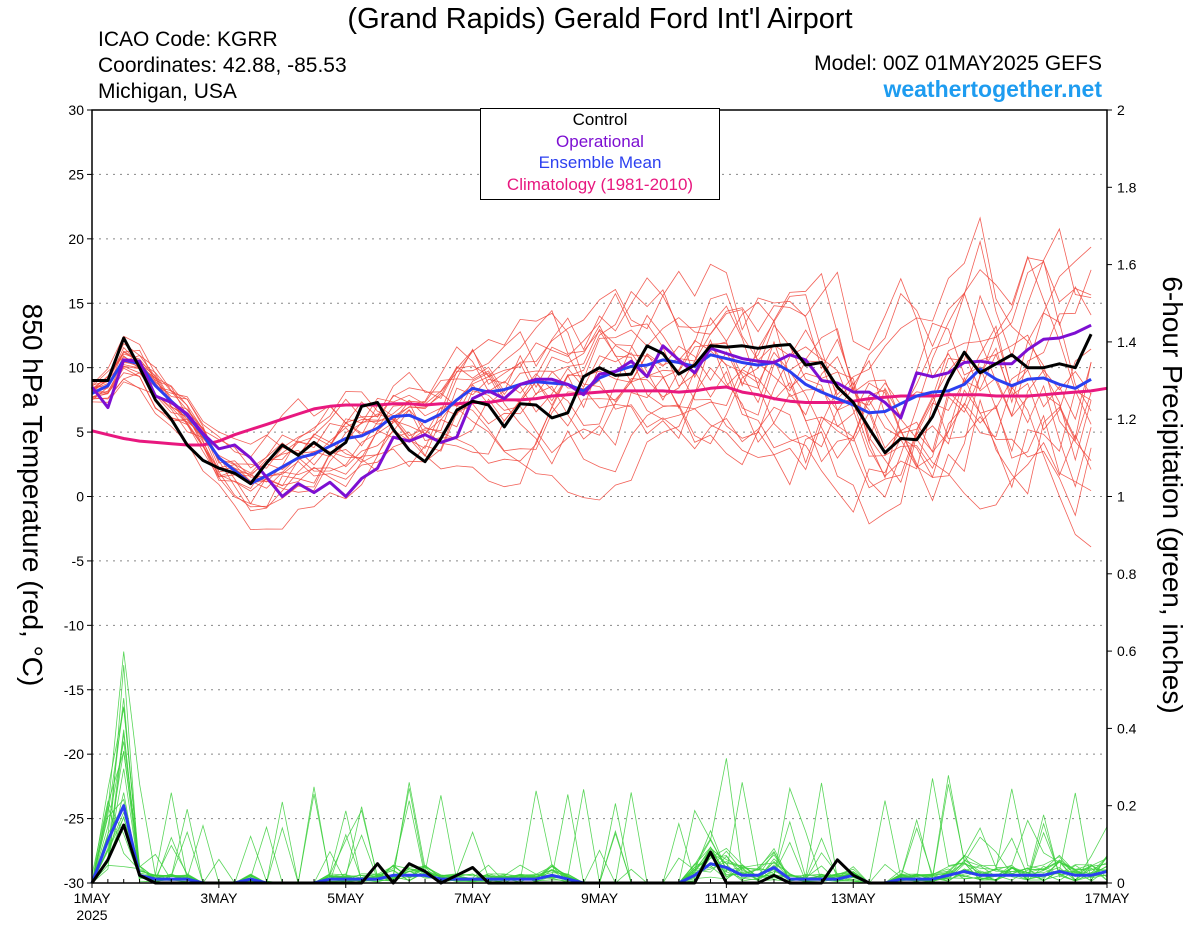 The width and height of the screenshot is (1200, 927). I want to click on y-tick-label: -30, so click(74, 883).